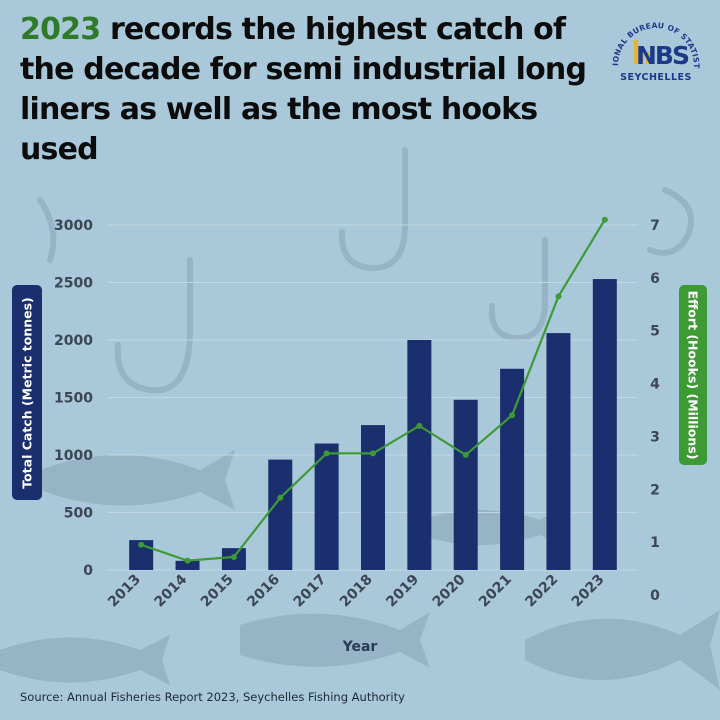 The width and height of the screenshot is (720, 720). What do you see at coordinates (73, 341) in the screenshot?
I see `left-axis-tick-label: 2000` at bounding box center [73, 341].